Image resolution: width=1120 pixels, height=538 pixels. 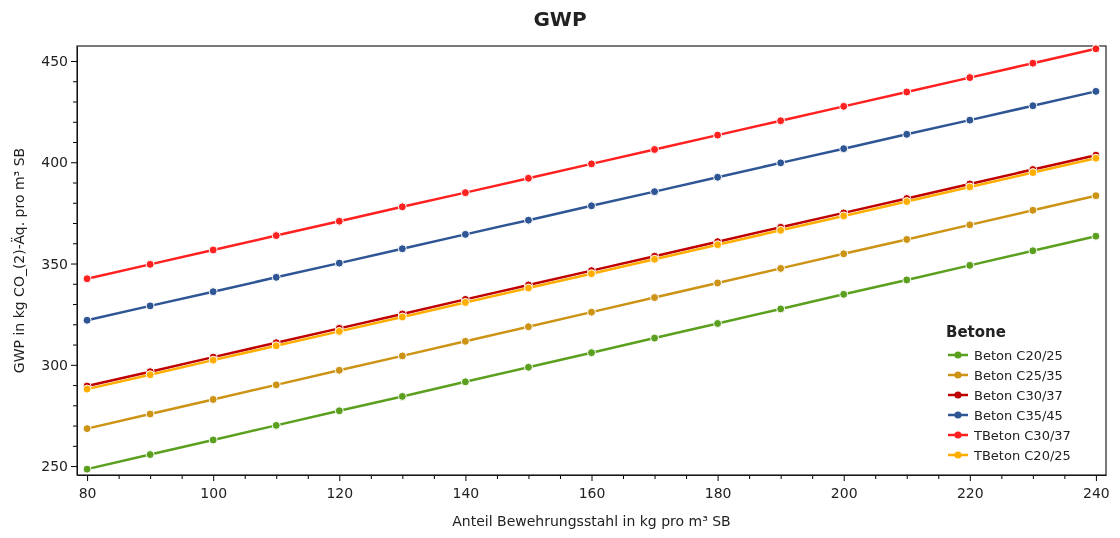 I want to click on chart-title: GWP, so click(x=560, y=19).